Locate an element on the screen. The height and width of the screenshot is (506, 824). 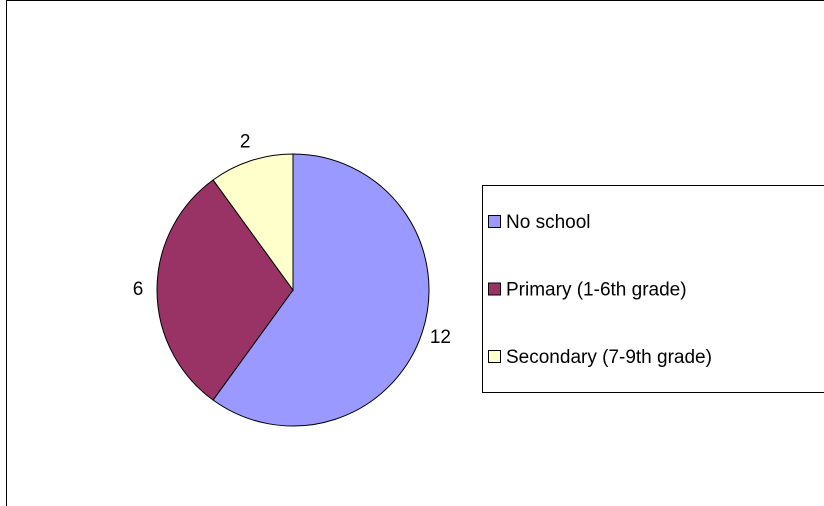
data-label: 12 is located at coordinates (440, 337).